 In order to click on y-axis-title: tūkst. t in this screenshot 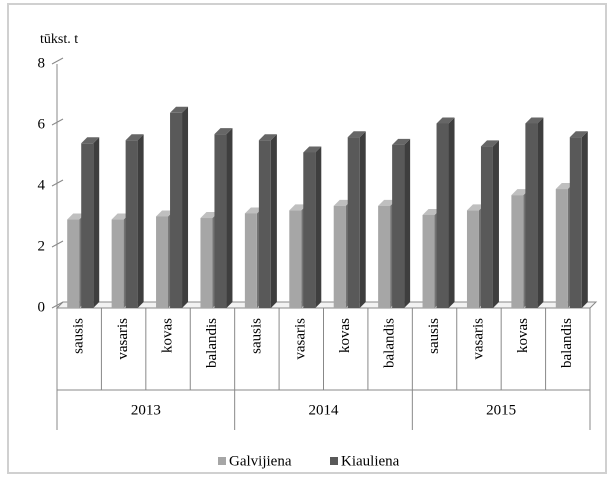, I will do `click(59, 39)`.